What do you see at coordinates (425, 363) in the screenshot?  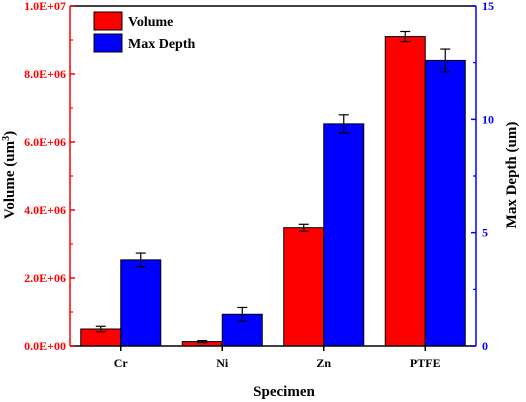 I see `x-tick-label-ptfe: PTFE` at bounding box center [425, 363].